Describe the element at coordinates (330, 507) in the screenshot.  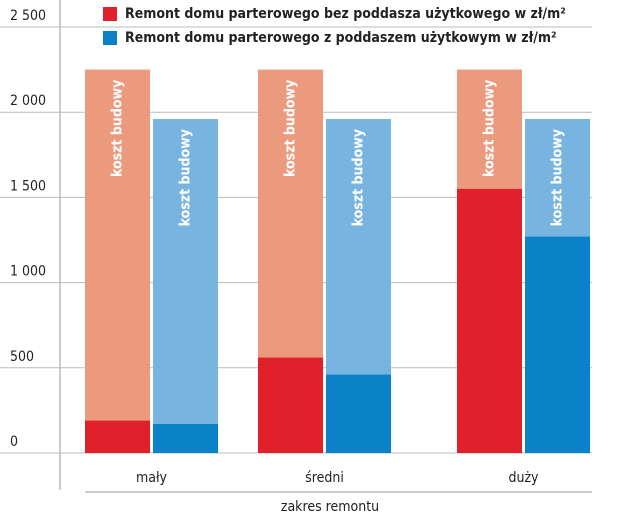
I see `x-axis-title: zakres remontu` at that location.